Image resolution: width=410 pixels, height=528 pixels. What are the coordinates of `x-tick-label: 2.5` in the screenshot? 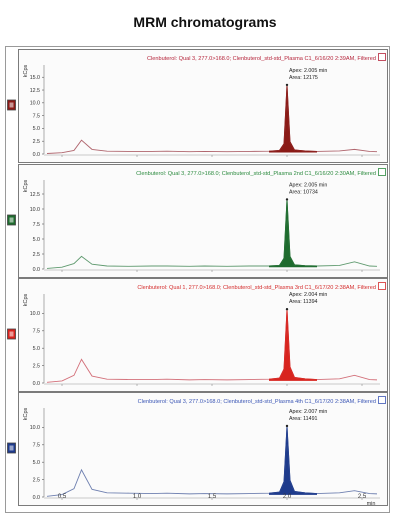 It's located at (362, 497).